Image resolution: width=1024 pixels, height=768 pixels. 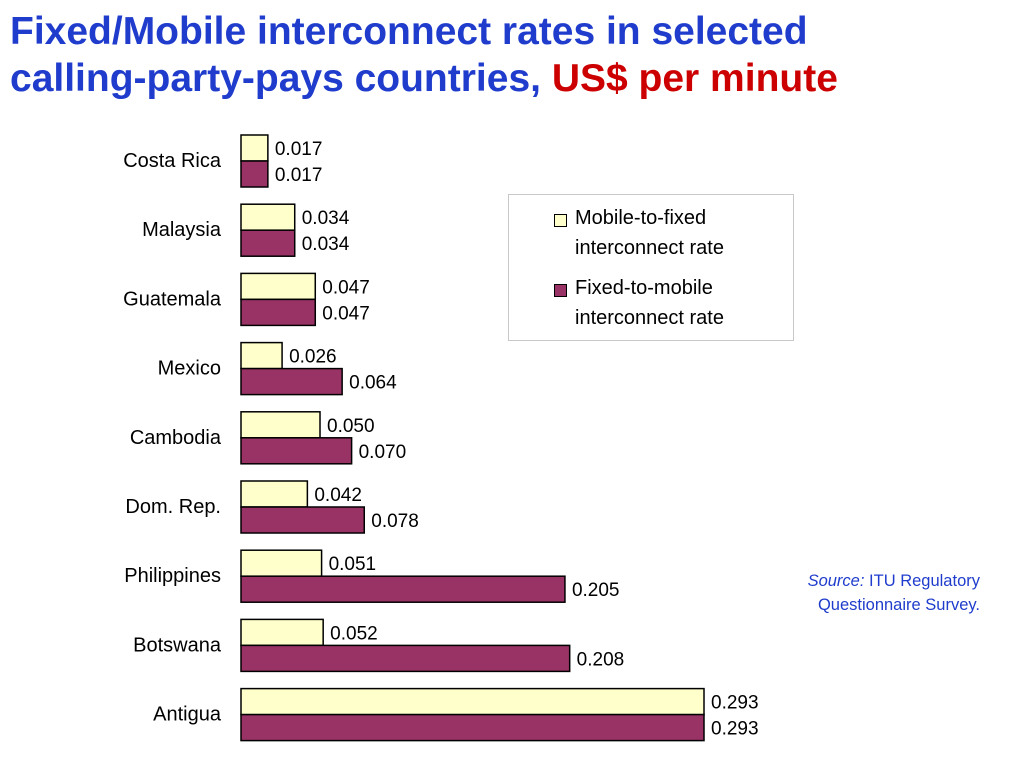 What do you see at coordinates (472, 727) in the screenshot?
I see `bar-fixed-to-mobile-antigua` at bounding box center [472, 727].